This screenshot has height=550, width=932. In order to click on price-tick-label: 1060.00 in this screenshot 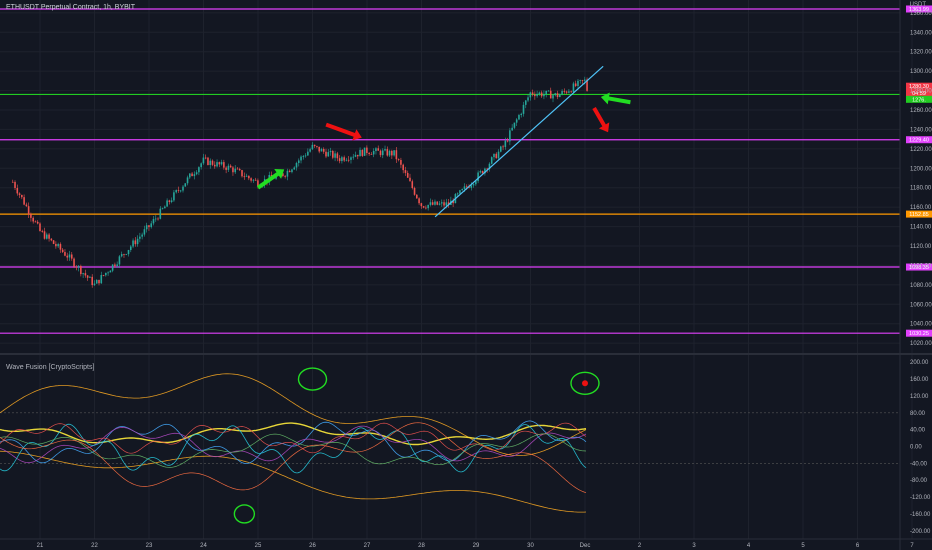, I will do `click(921, 305)`.